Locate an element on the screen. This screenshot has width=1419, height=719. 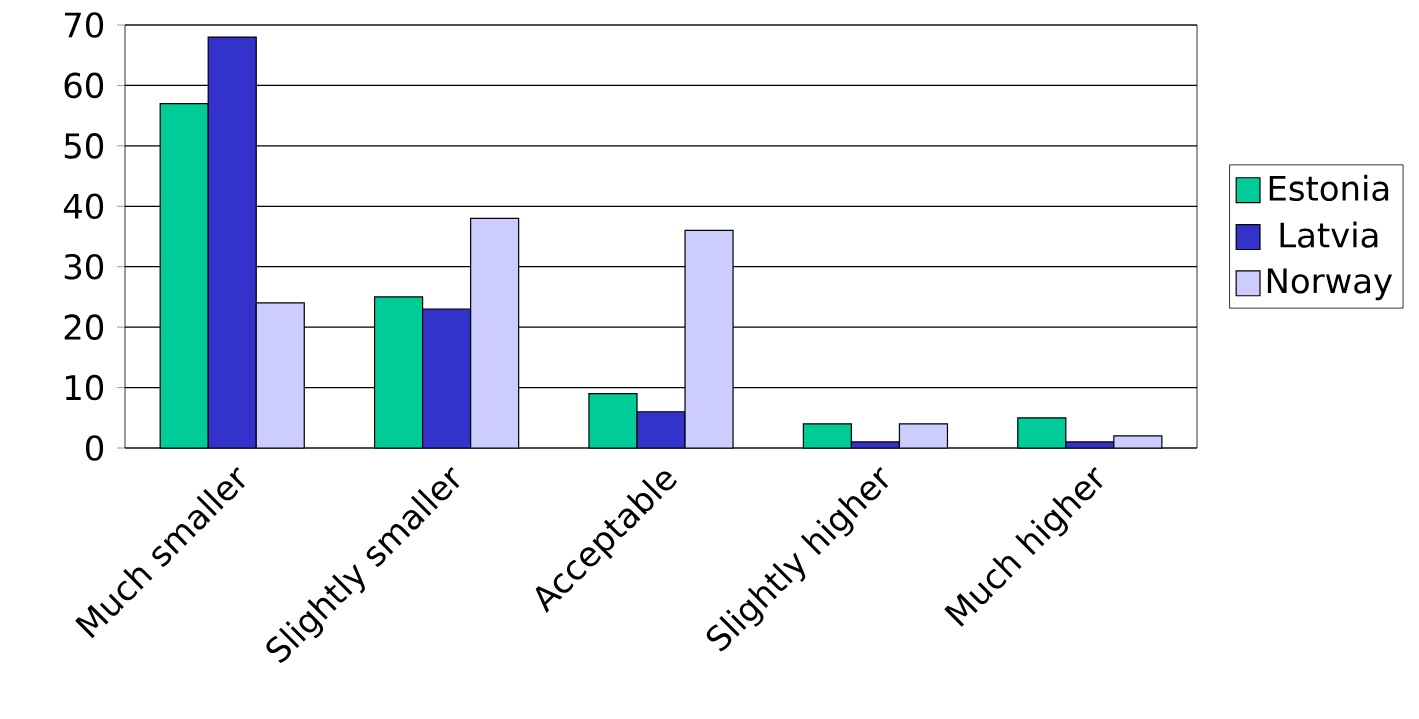
y-tick-label: 50 is located at coordinates (84, 146).